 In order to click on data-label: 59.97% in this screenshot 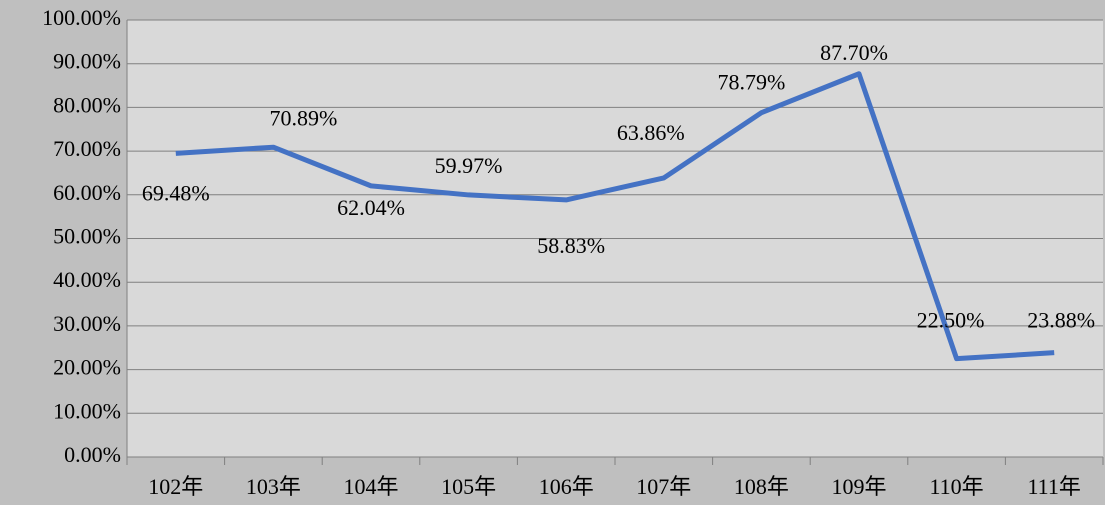, I will do `click(469, 165)`.